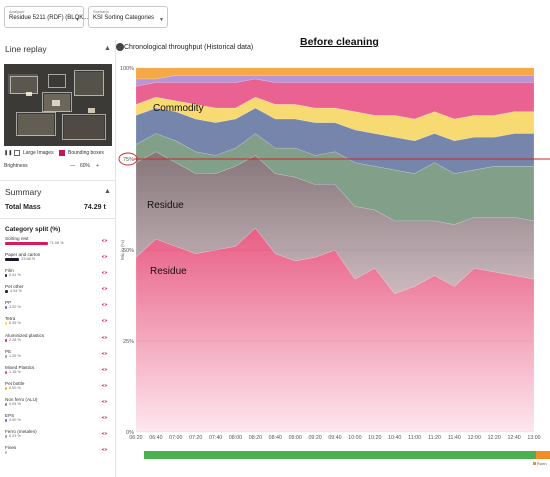  What do you see at coordinates (23, 255) in the screenshot?
I see `category-name: Paper and carton` at bounding box center [23, 255].